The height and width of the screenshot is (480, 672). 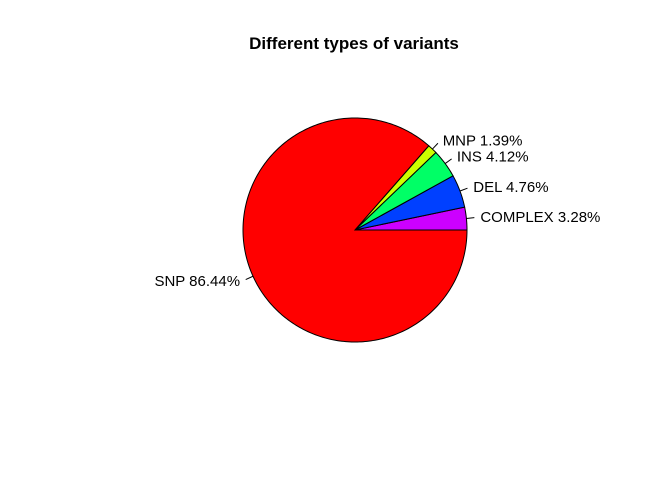 What do you see at coordinates (197, 281) in the screenshot?
I see `pie-slice-label: SNP 86.44%` at bounding box center [197, 281].